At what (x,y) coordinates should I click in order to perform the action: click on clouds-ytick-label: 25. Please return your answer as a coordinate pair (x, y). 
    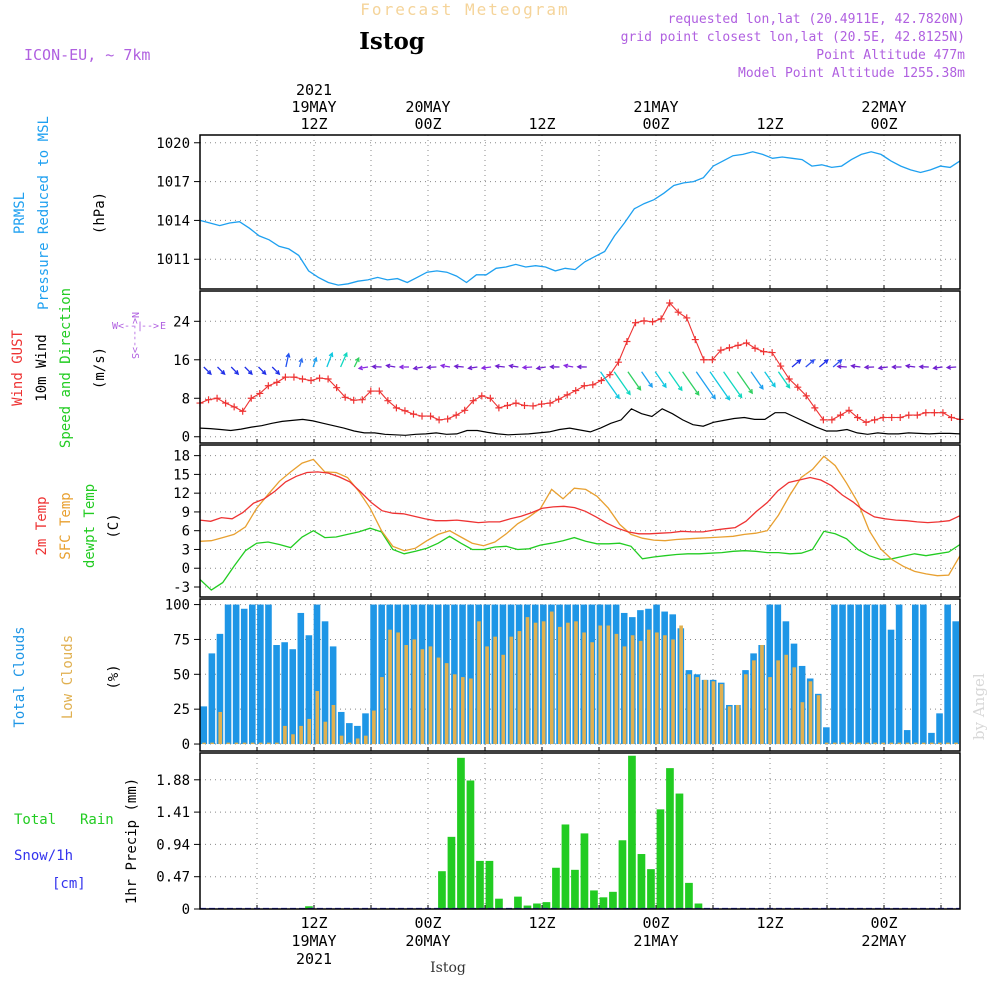
    Looking at the image, I should click on (181, 710).